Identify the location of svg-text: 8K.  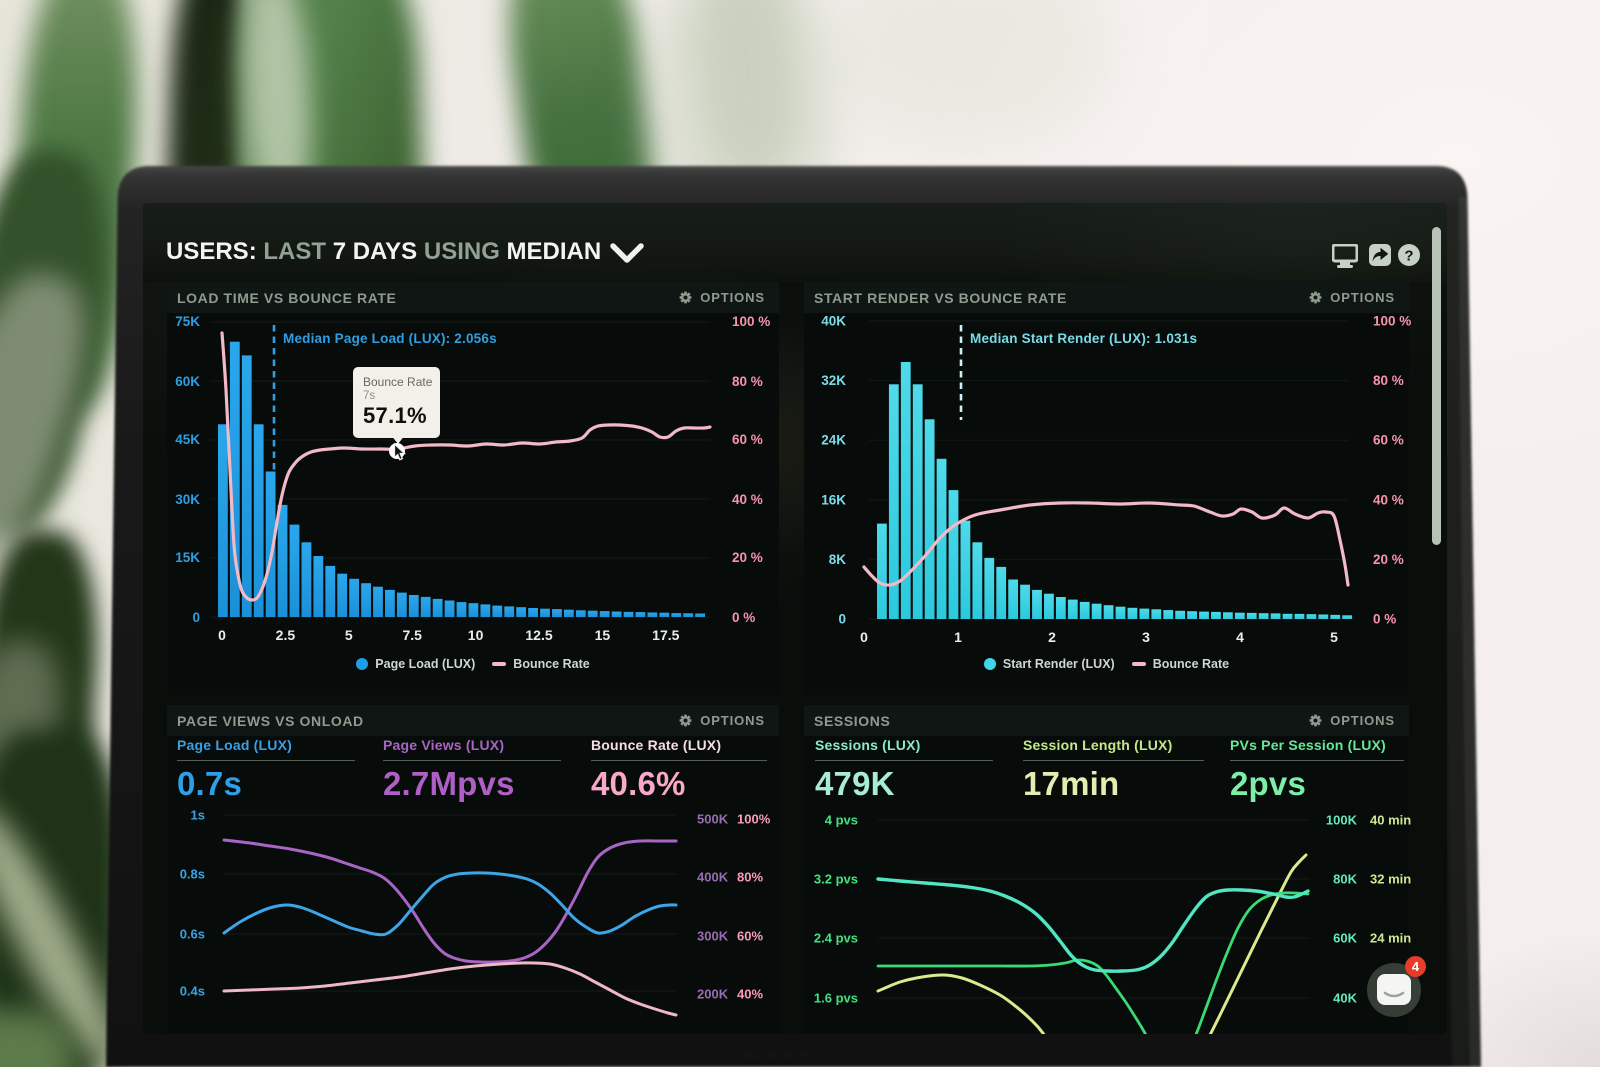
(838, 559).